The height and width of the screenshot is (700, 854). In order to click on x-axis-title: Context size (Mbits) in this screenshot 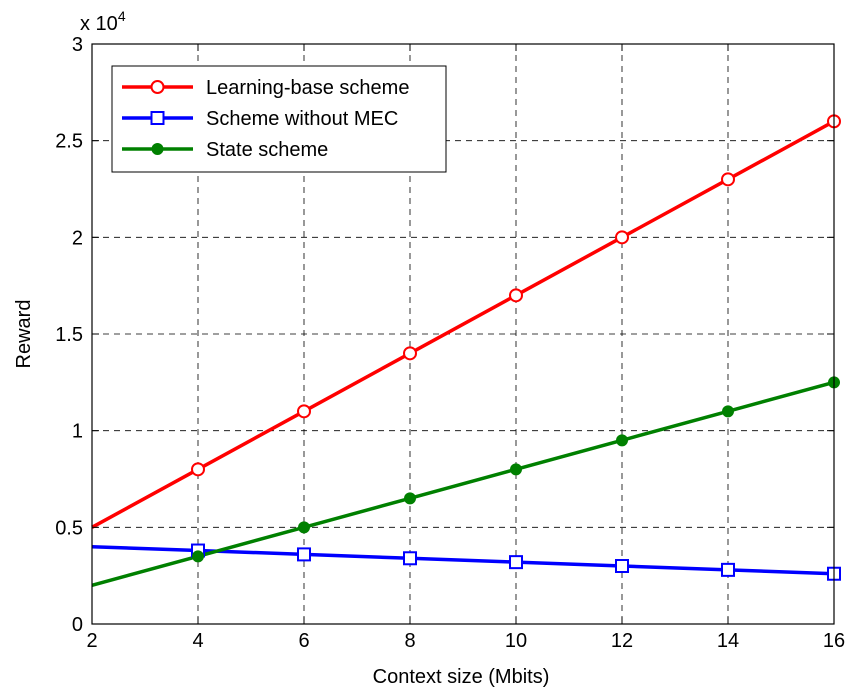, I will do `click(461, 677)`.